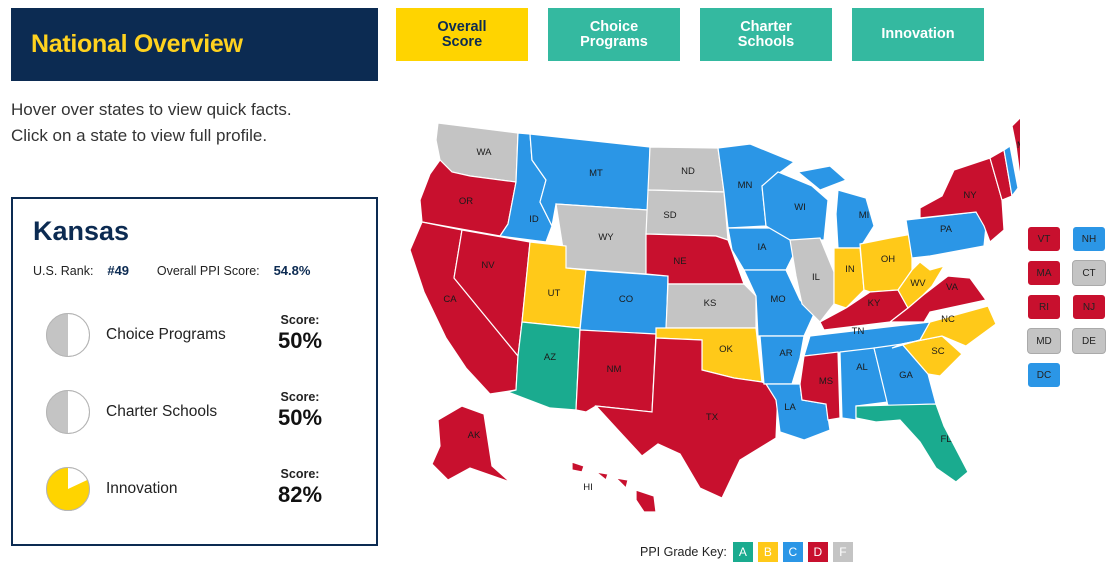  Describe the element at coordinates (850, 269) in the screenshot. I see `state-label-in: IN` at that location.